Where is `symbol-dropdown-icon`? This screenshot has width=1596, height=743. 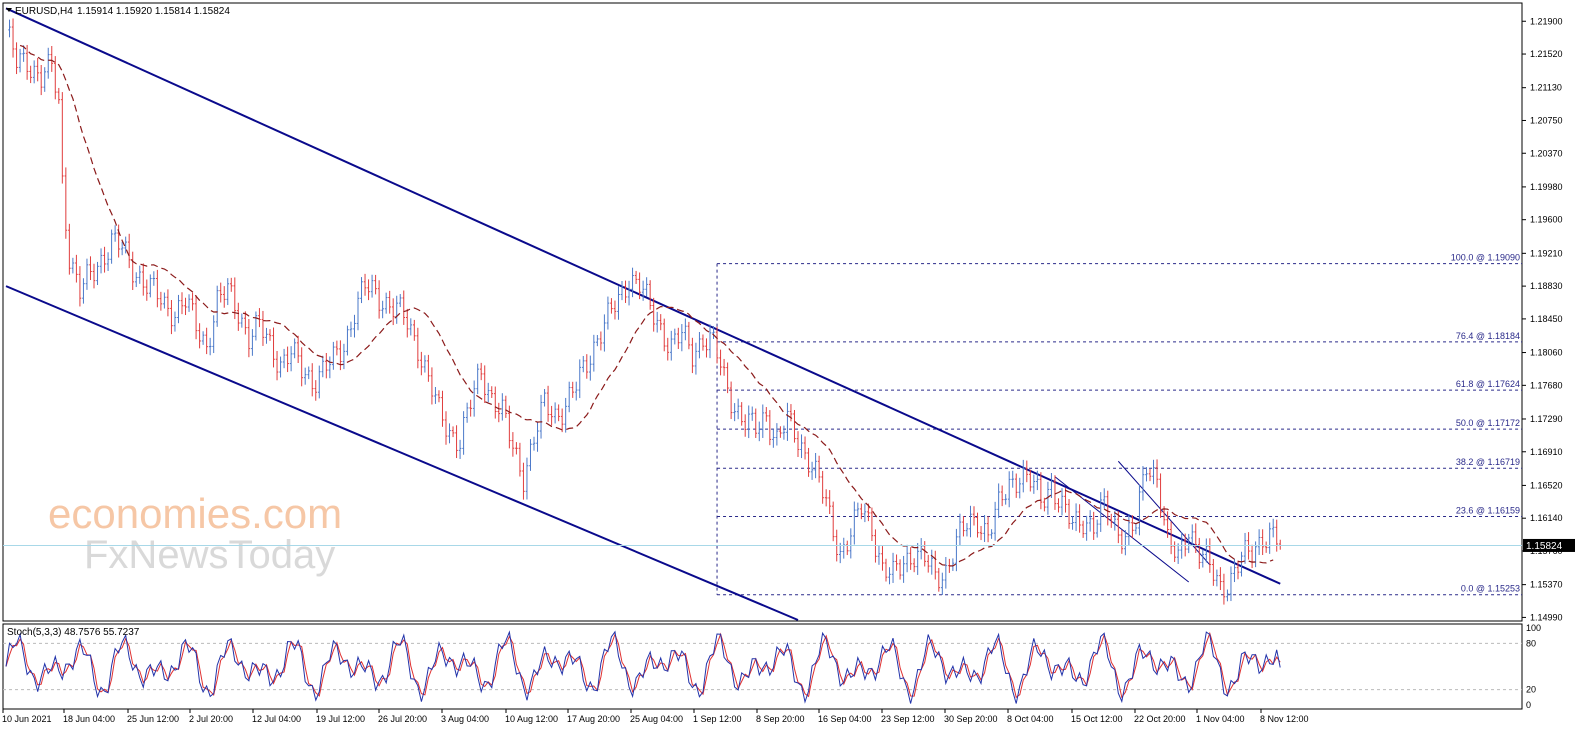
symbol-dropdown-icon is located at coordinates (9, 10).